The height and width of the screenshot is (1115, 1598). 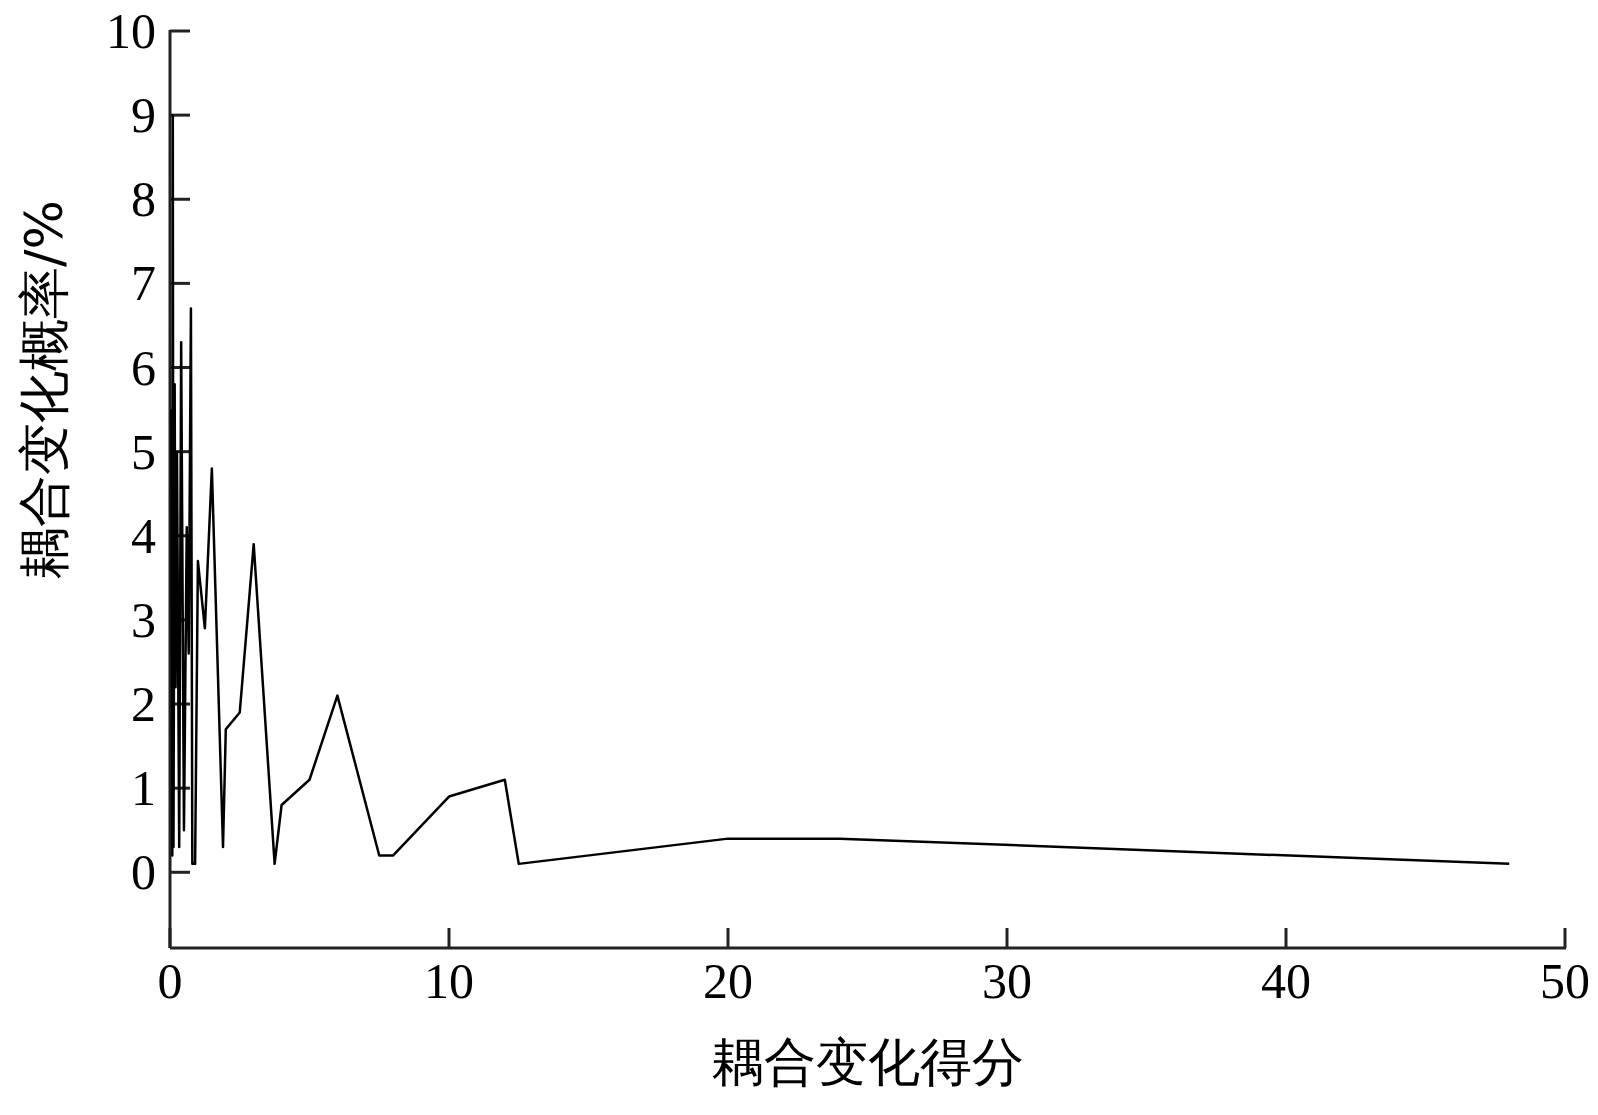 What do you see at coordinates (1565, 981) in the screenshot?
I see `x-tick-label: 50` at bounding box center [1565, 981].